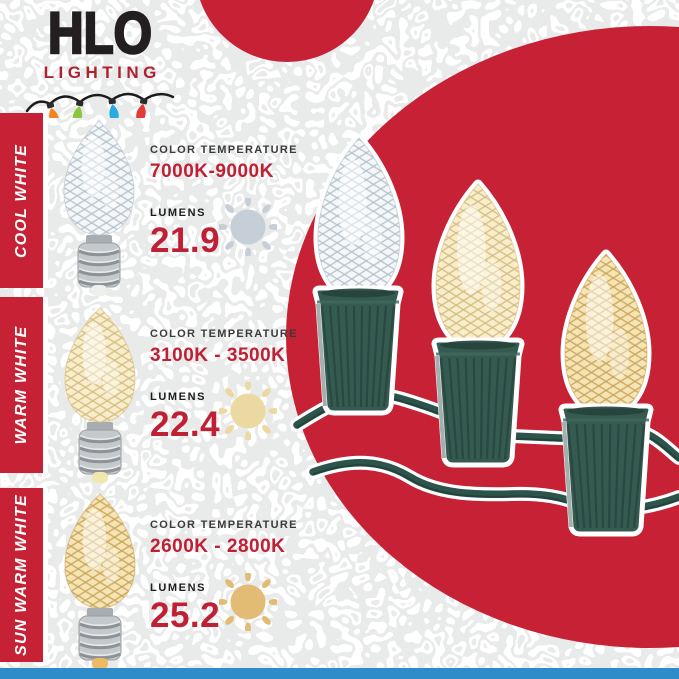  I want to click on section-band: SUN WARM WHITE, so click(24, 575).